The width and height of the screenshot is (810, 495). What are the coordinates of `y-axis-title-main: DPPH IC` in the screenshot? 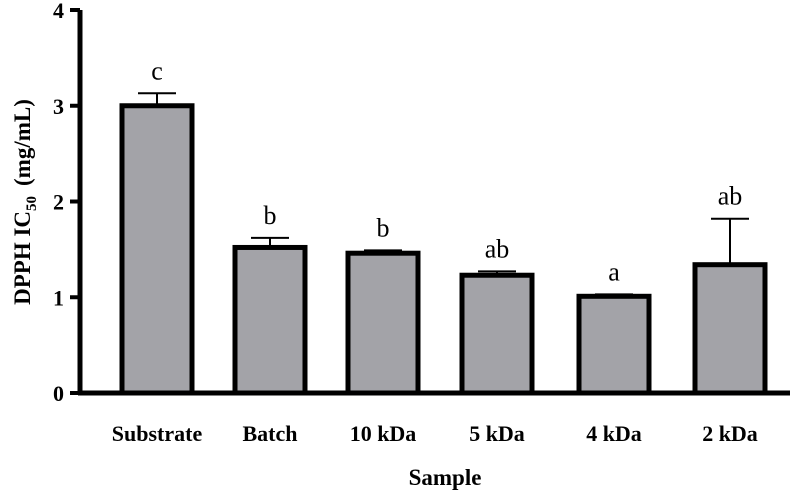 It's located at (22, 258).